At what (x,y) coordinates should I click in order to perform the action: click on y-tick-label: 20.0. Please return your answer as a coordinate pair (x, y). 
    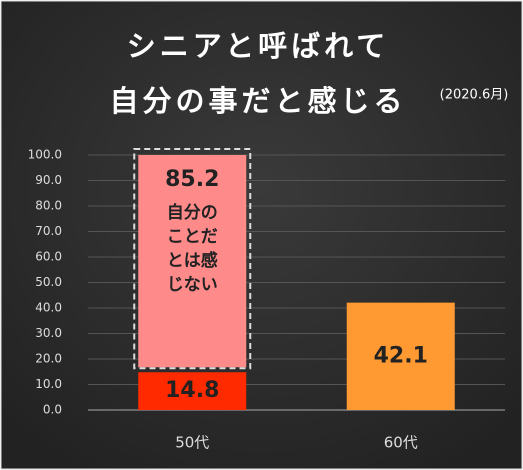
    Looking at the image, I should click on (48, 359).